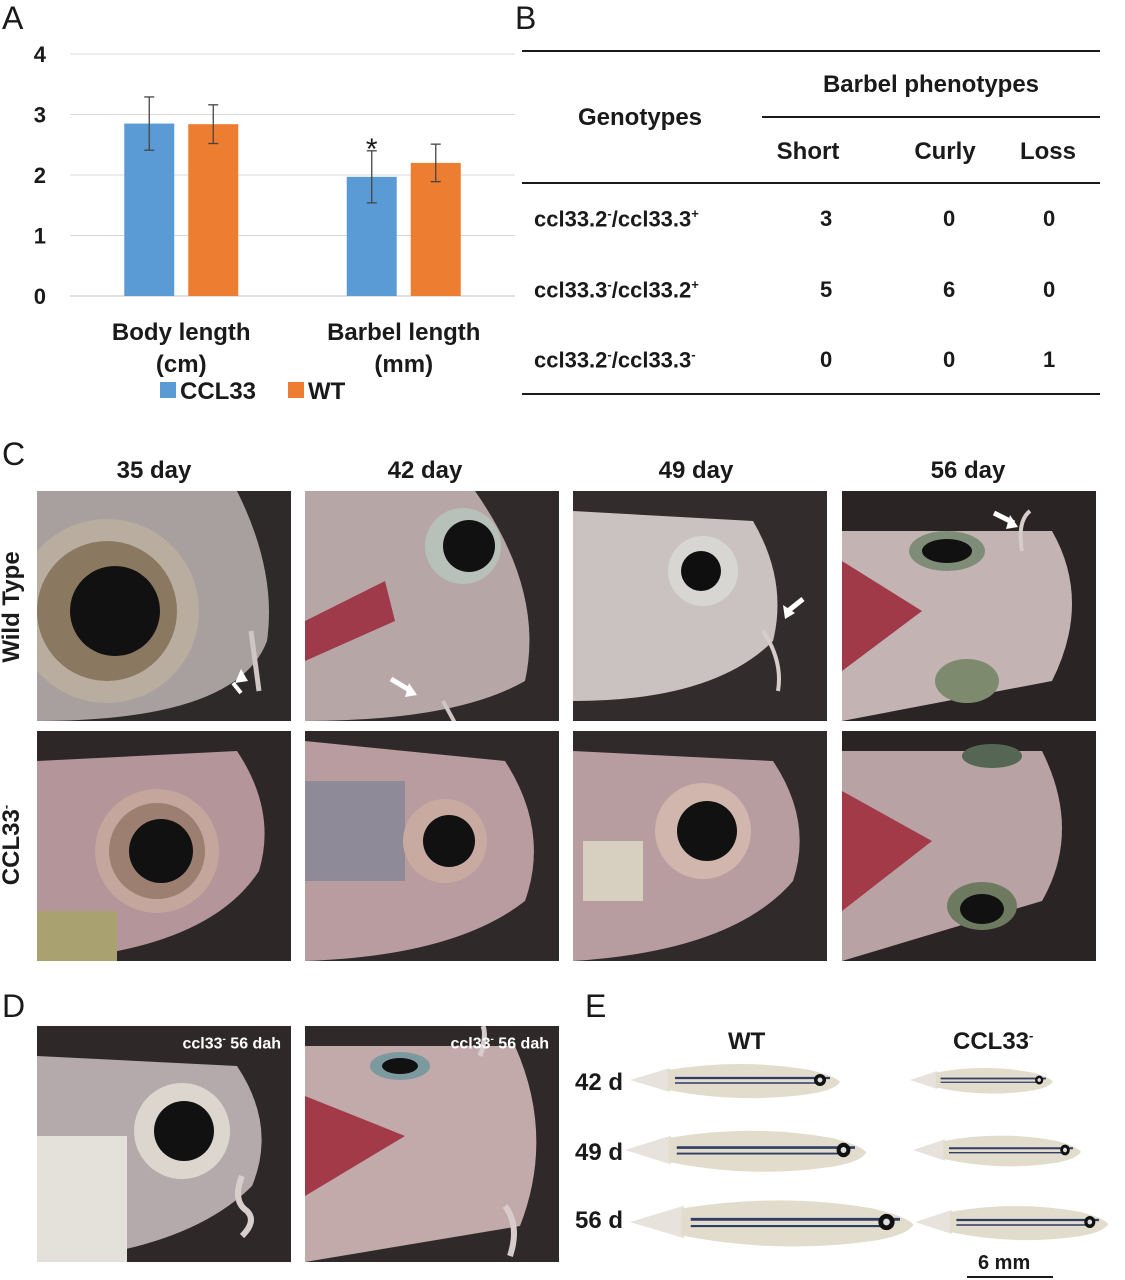  Describe the element at coordinates (867, 1155) in the screenshot. I see `fish-lineup` at that location.